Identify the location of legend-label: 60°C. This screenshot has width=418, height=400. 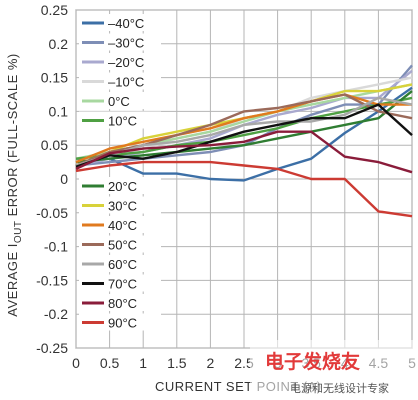
(122, 264).